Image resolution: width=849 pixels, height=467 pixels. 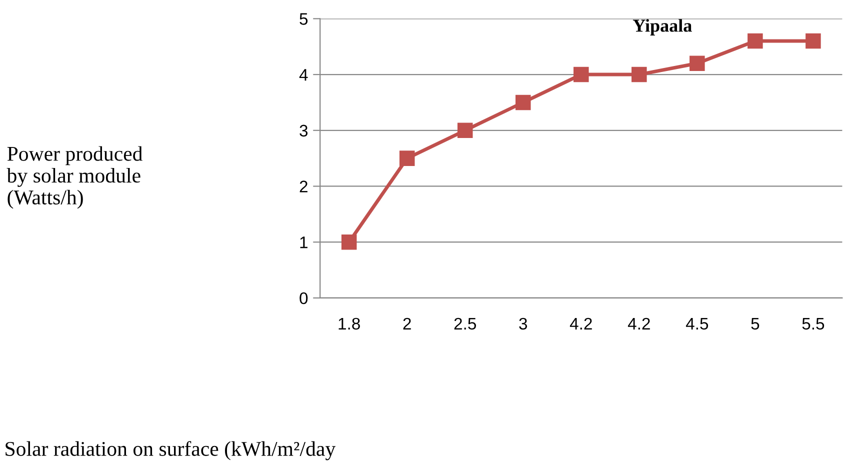 I want to click on x-tick-label: 3, so click(x=523, y=324).